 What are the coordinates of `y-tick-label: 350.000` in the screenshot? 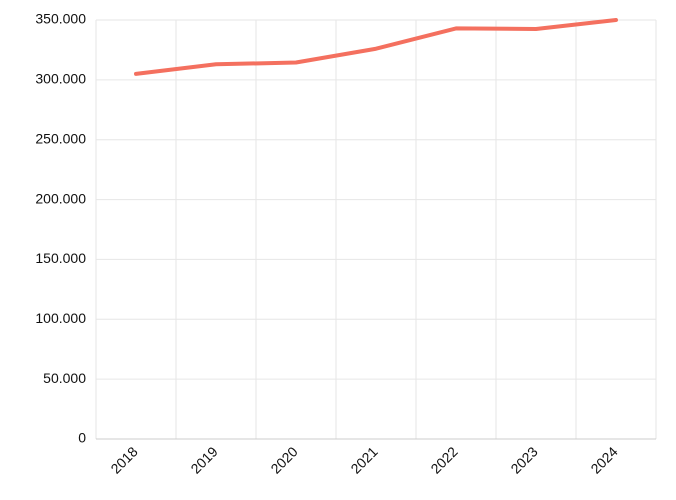 It's located at (60, 19).